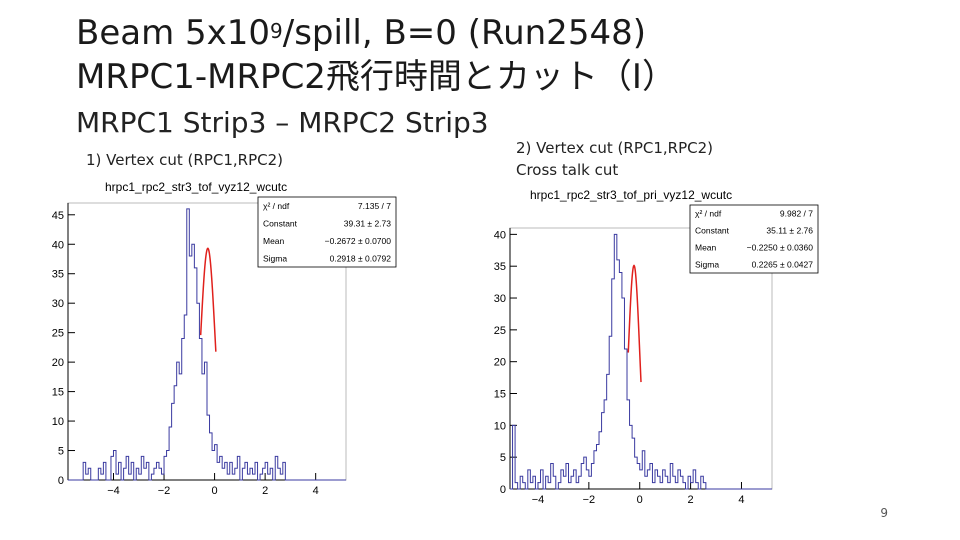 This screenshot has width=960, height=540. Describe the element at coordinates (567, 170) in the screenshot. I see `caption-panel2-line2: Cross talk cut` at that location.